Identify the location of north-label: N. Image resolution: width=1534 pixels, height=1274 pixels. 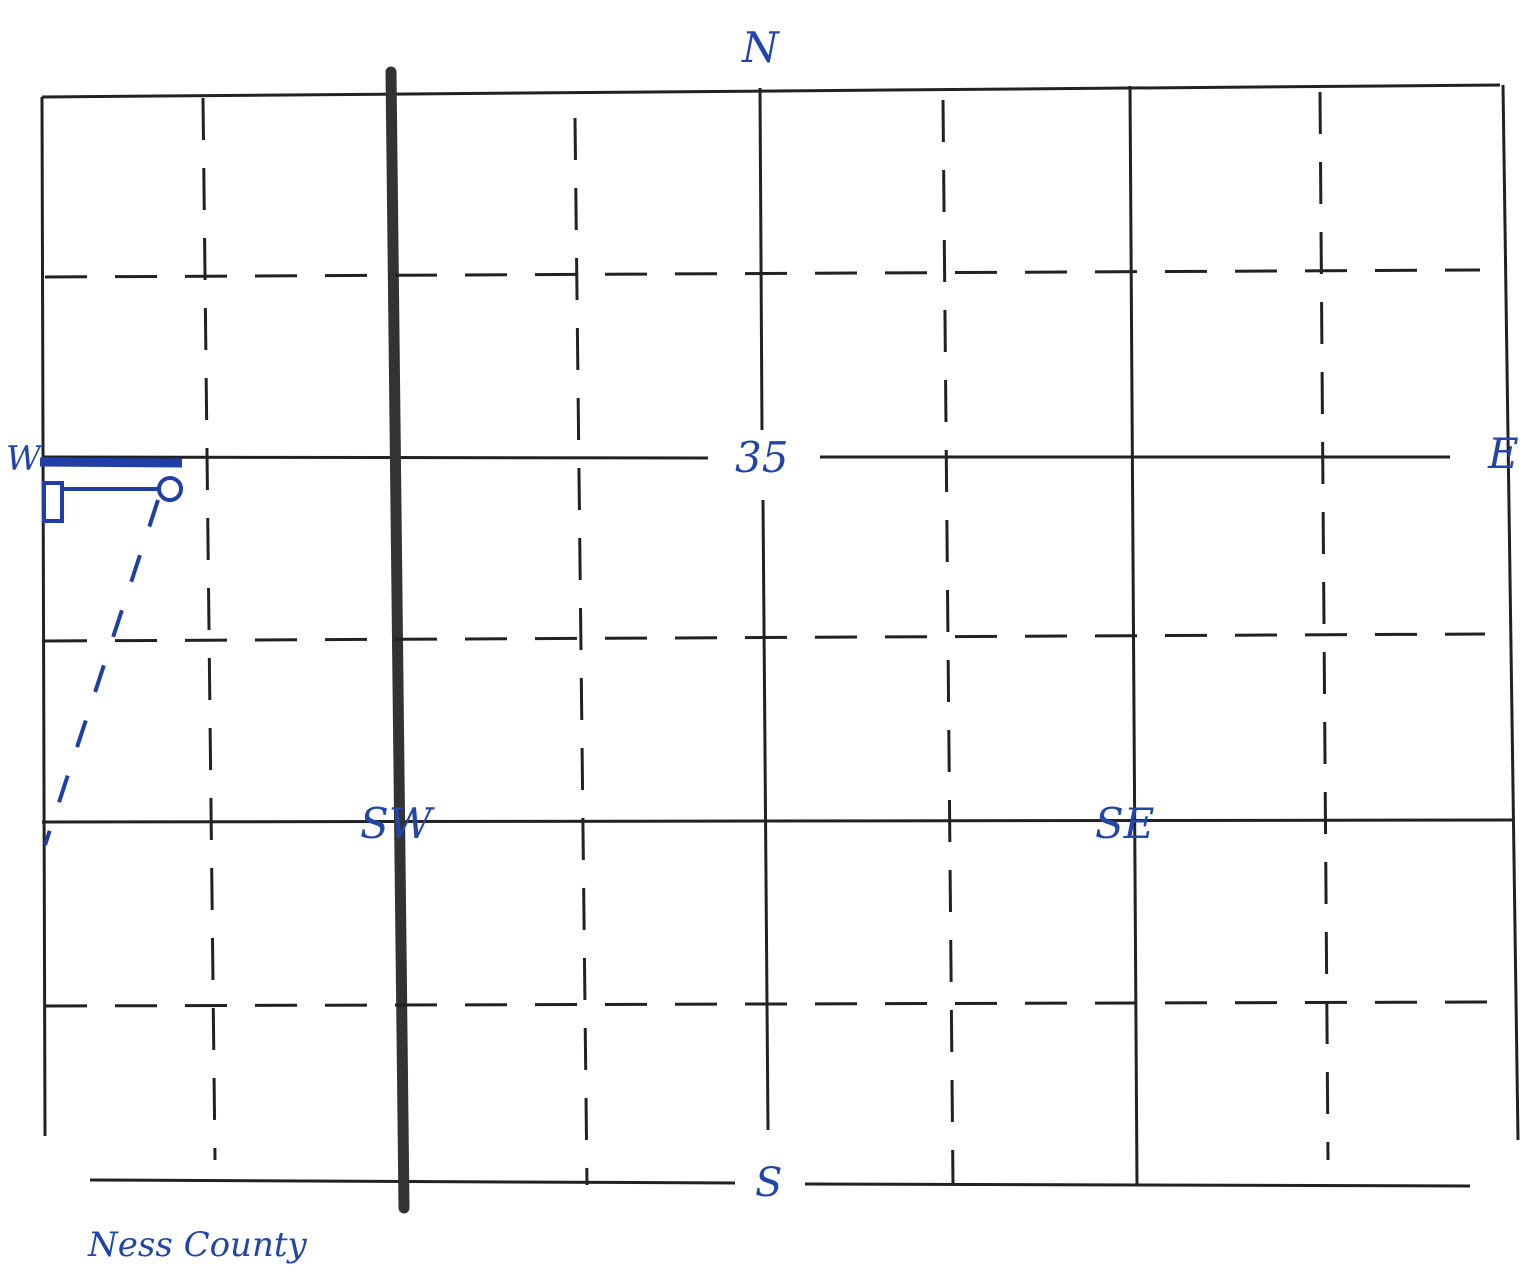
(760, 47).